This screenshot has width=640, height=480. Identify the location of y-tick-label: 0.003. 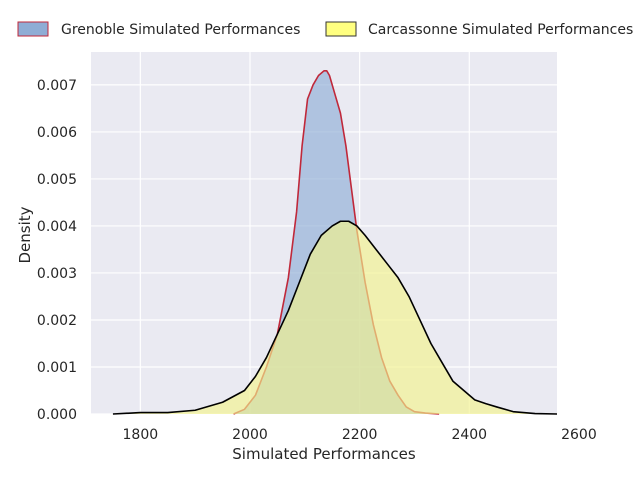
(57, 274).